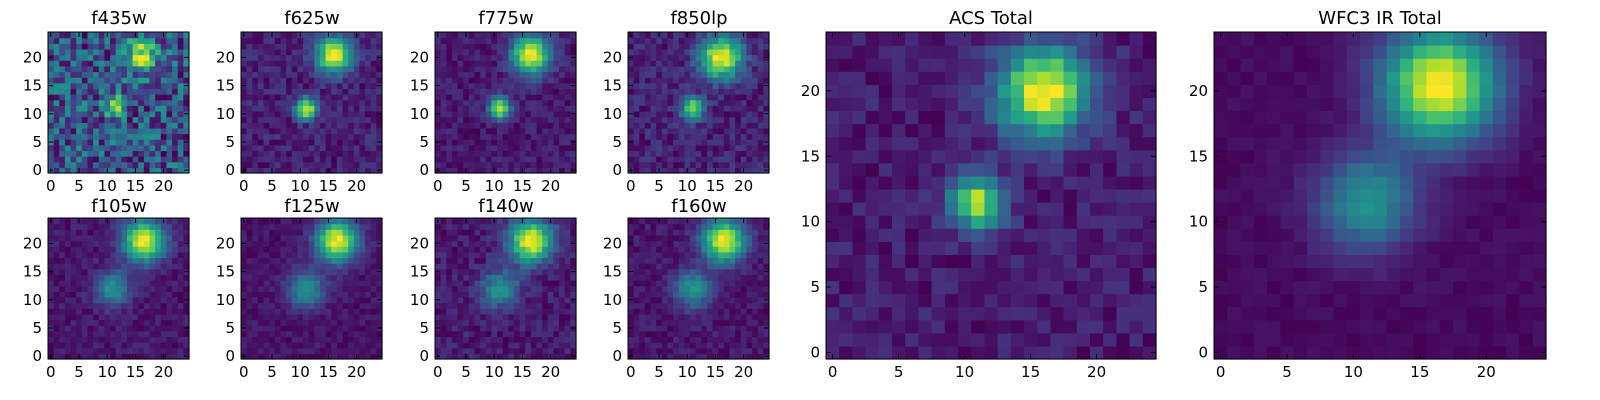 The image size is (1600, 400). What do you see at coordinates (244, 372) in the screenshot?
I see `x-tick-label: 0` at bounding box center [244, 372].